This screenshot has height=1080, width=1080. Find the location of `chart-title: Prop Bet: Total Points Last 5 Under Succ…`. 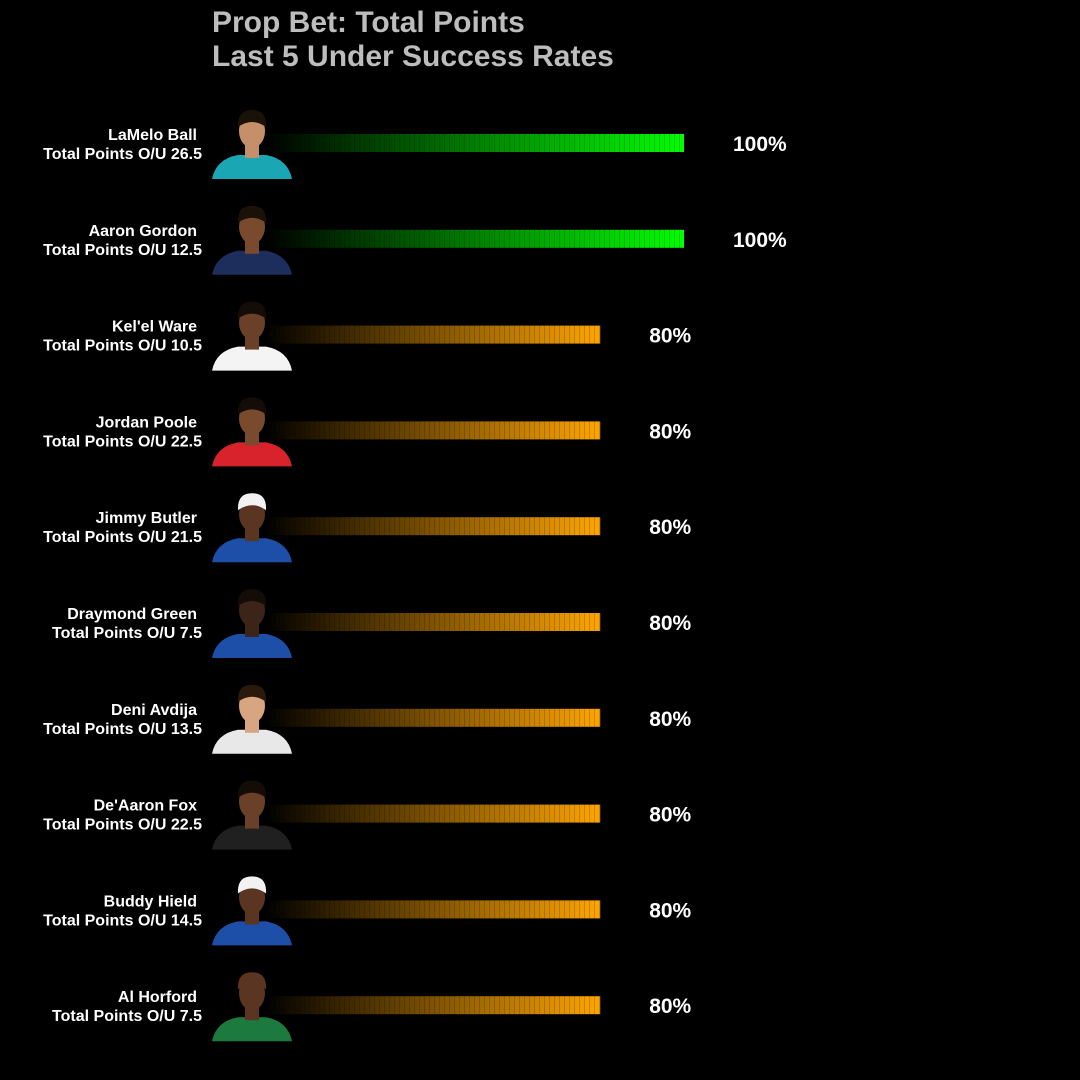

chart-title: Prop Bet: Total Points Last 5 Under Succ… is located at coordinates (413, 40).